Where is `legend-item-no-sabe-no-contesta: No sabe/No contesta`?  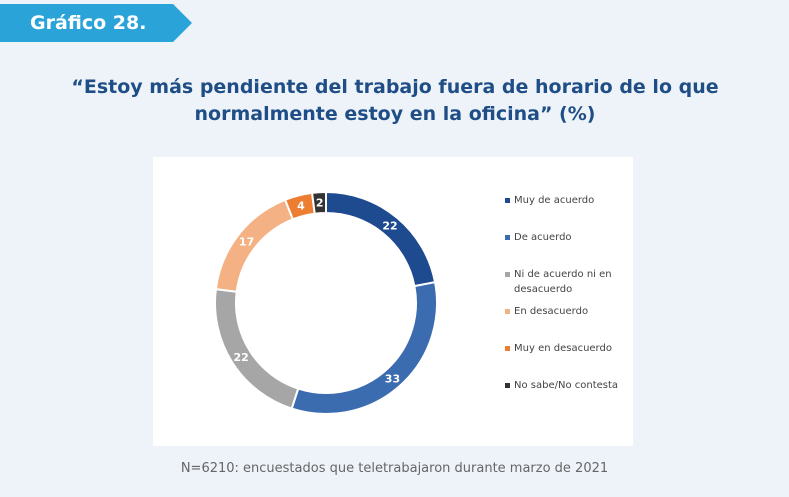
legend-item-no-sabe-no-contesta: No sabe/No contesta is located at coordinates (570, 396).